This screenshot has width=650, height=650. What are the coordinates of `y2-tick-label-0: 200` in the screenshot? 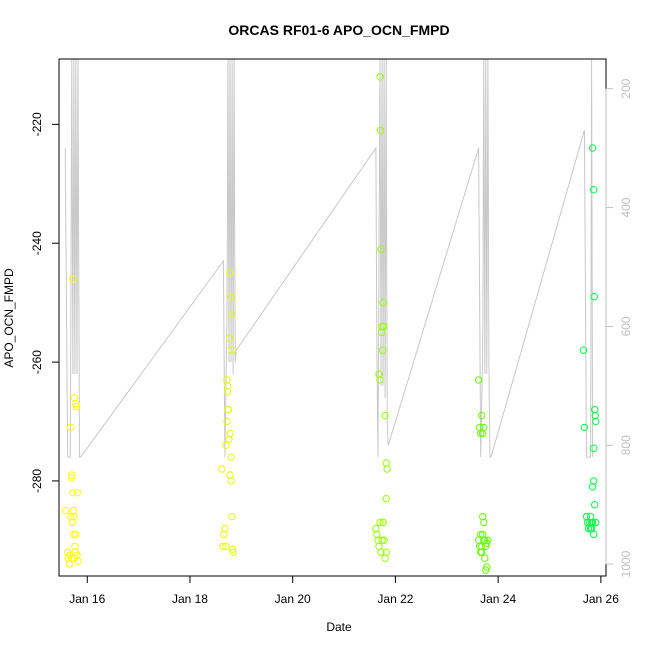 It's located at (626, 88).